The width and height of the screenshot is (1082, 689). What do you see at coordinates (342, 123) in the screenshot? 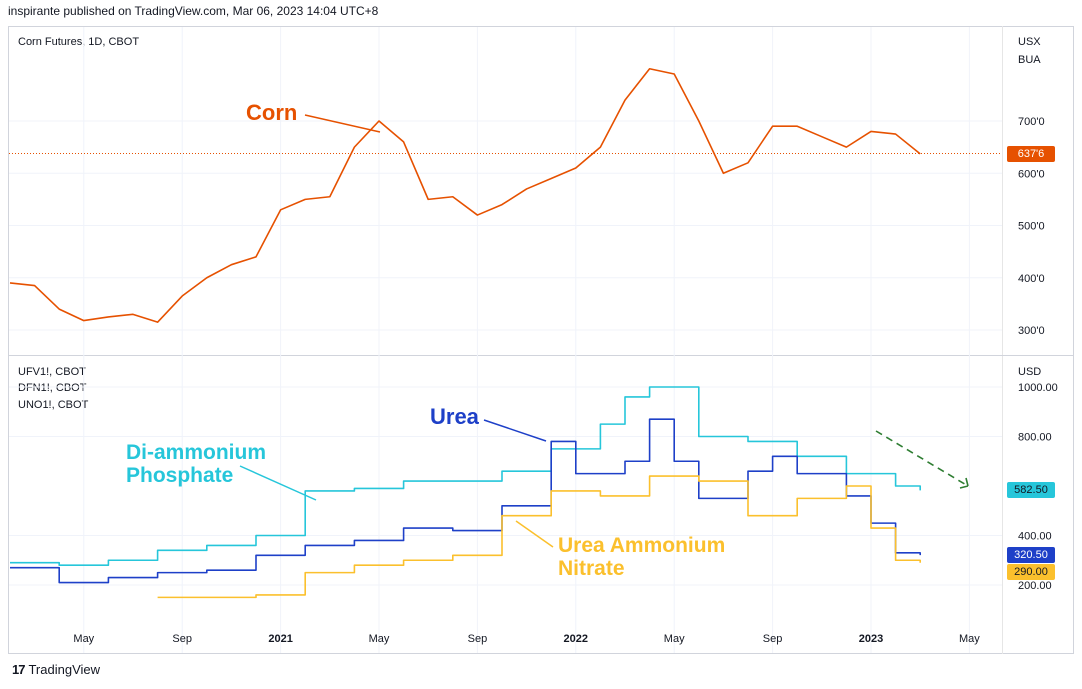
I see `corn-annotation-connector` at bounding box center [342, 123].